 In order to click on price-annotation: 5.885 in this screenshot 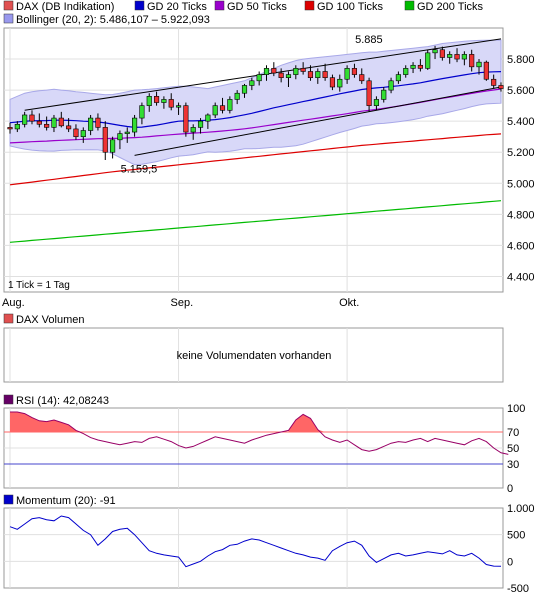, I will do `click(369, 40)`.